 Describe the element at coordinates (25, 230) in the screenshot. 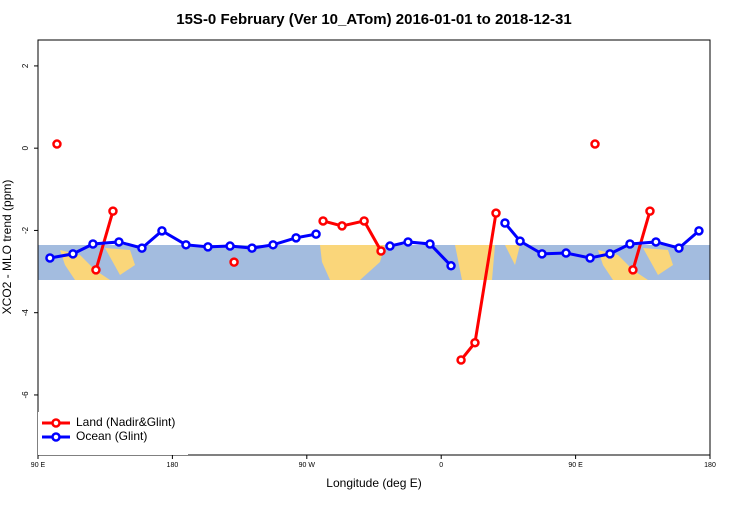

I see `y-tick-label: -2` at that location.